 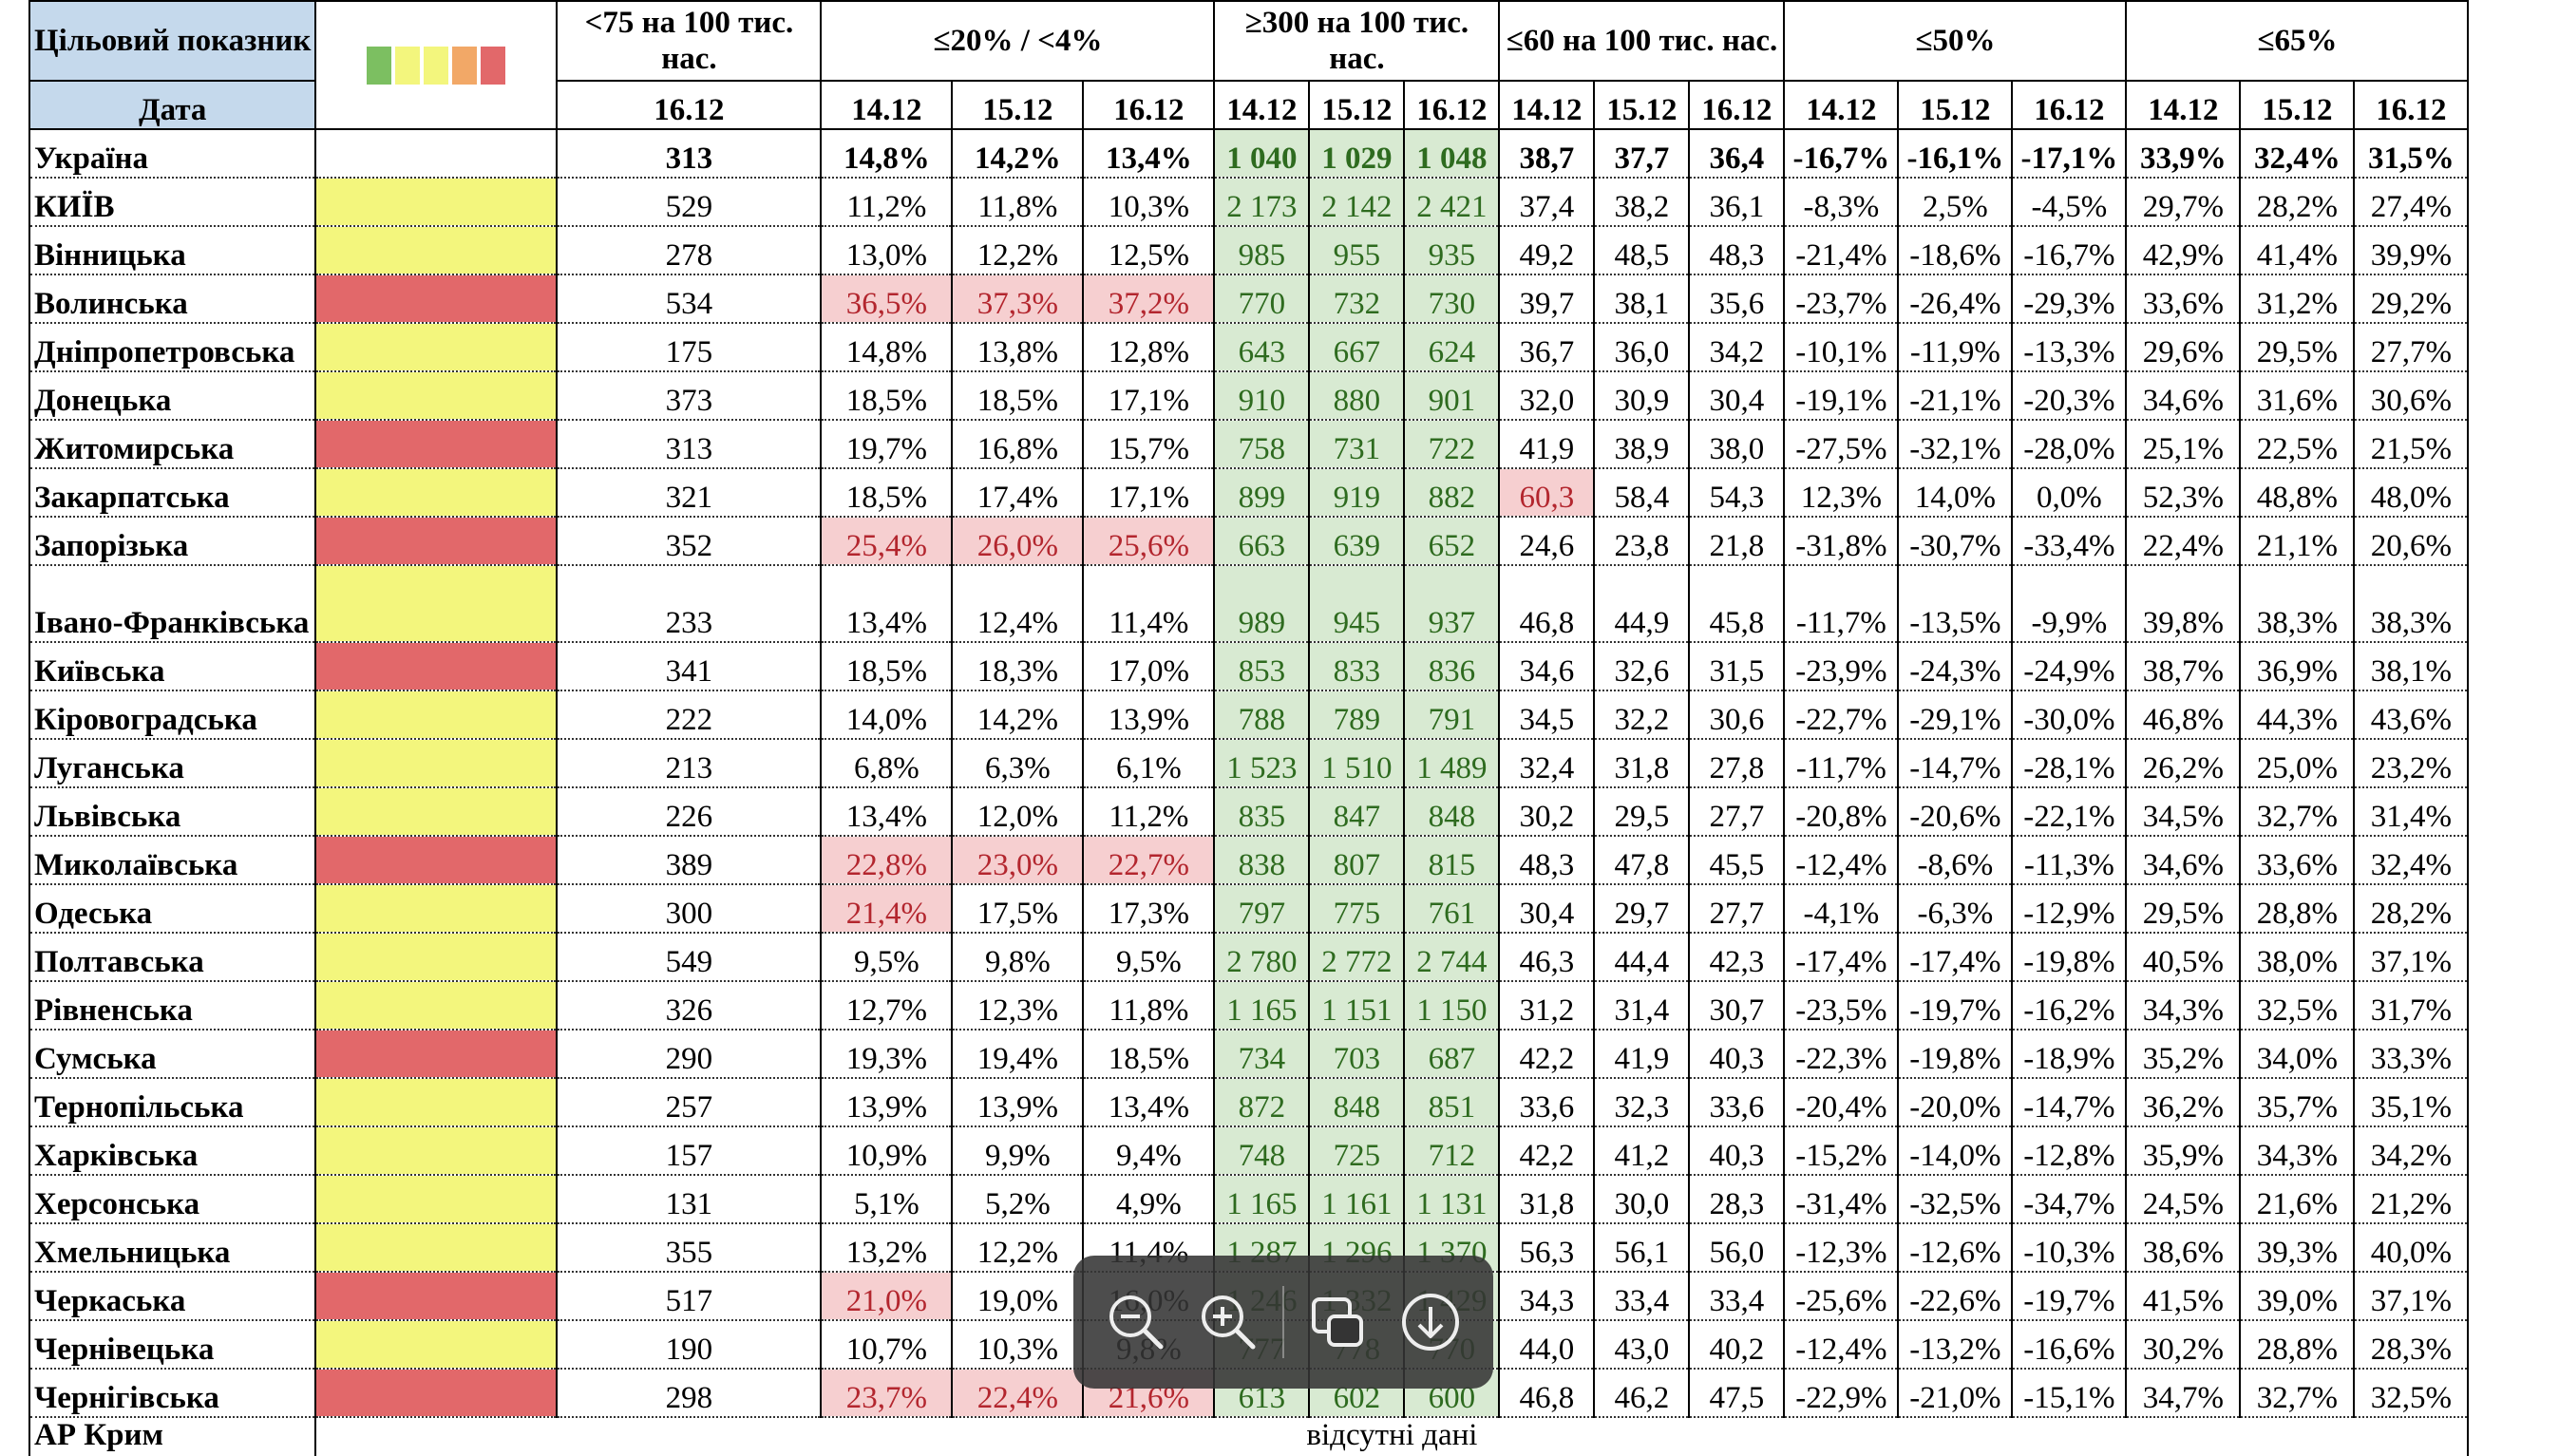 I want to click on value-cell: 22,7%, so click(x=1149, y=860).